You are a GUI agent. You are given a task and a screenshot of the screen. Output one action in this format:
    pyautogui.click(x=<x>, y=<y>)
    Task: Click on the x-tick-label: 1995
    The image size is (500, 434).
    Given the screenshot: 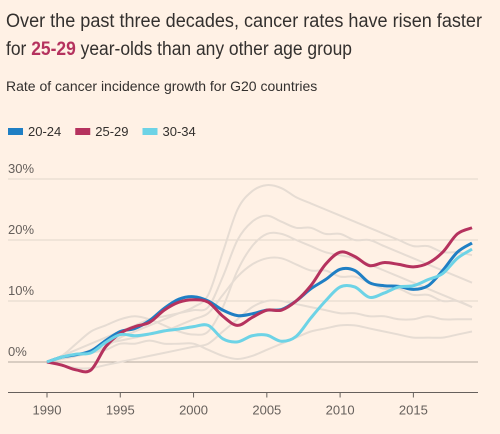 What is the action you would take?
    pyautogui.click(x=120, y=410)
    